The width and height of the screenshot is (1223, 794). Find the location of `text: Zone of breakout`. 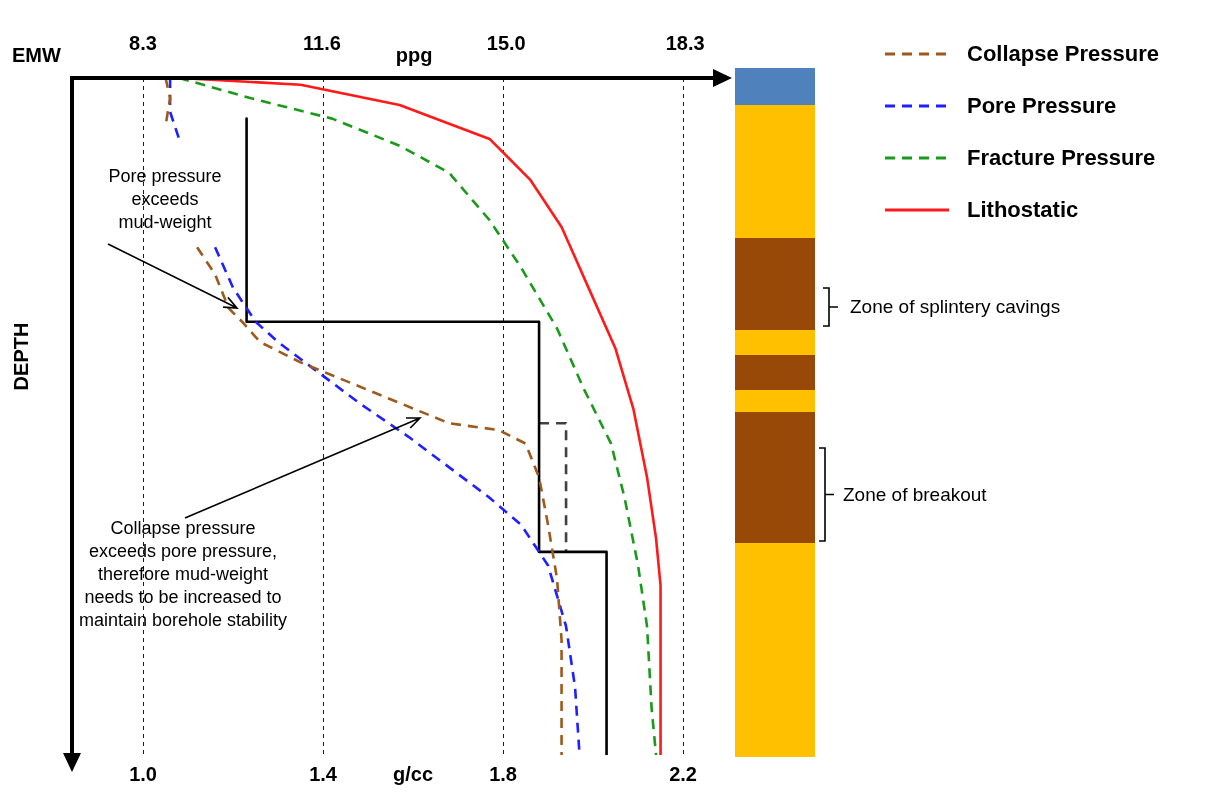

text: Zone of breakout is located at coordinates (915, 494).